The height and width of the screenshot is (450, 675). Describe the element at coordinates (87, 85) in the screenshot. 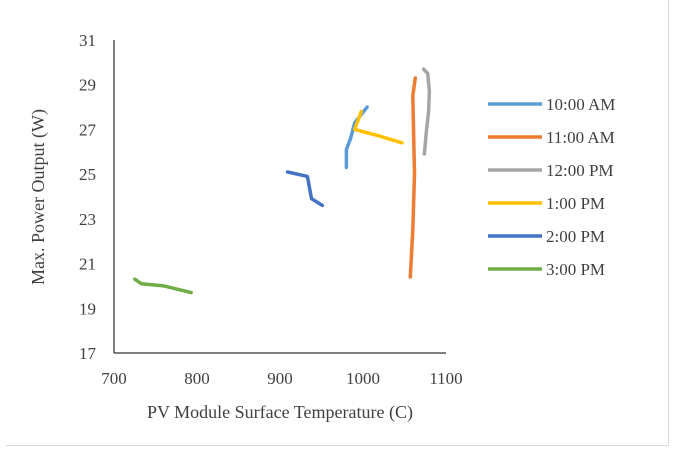

I see `y-tick-label: 29` at that location.